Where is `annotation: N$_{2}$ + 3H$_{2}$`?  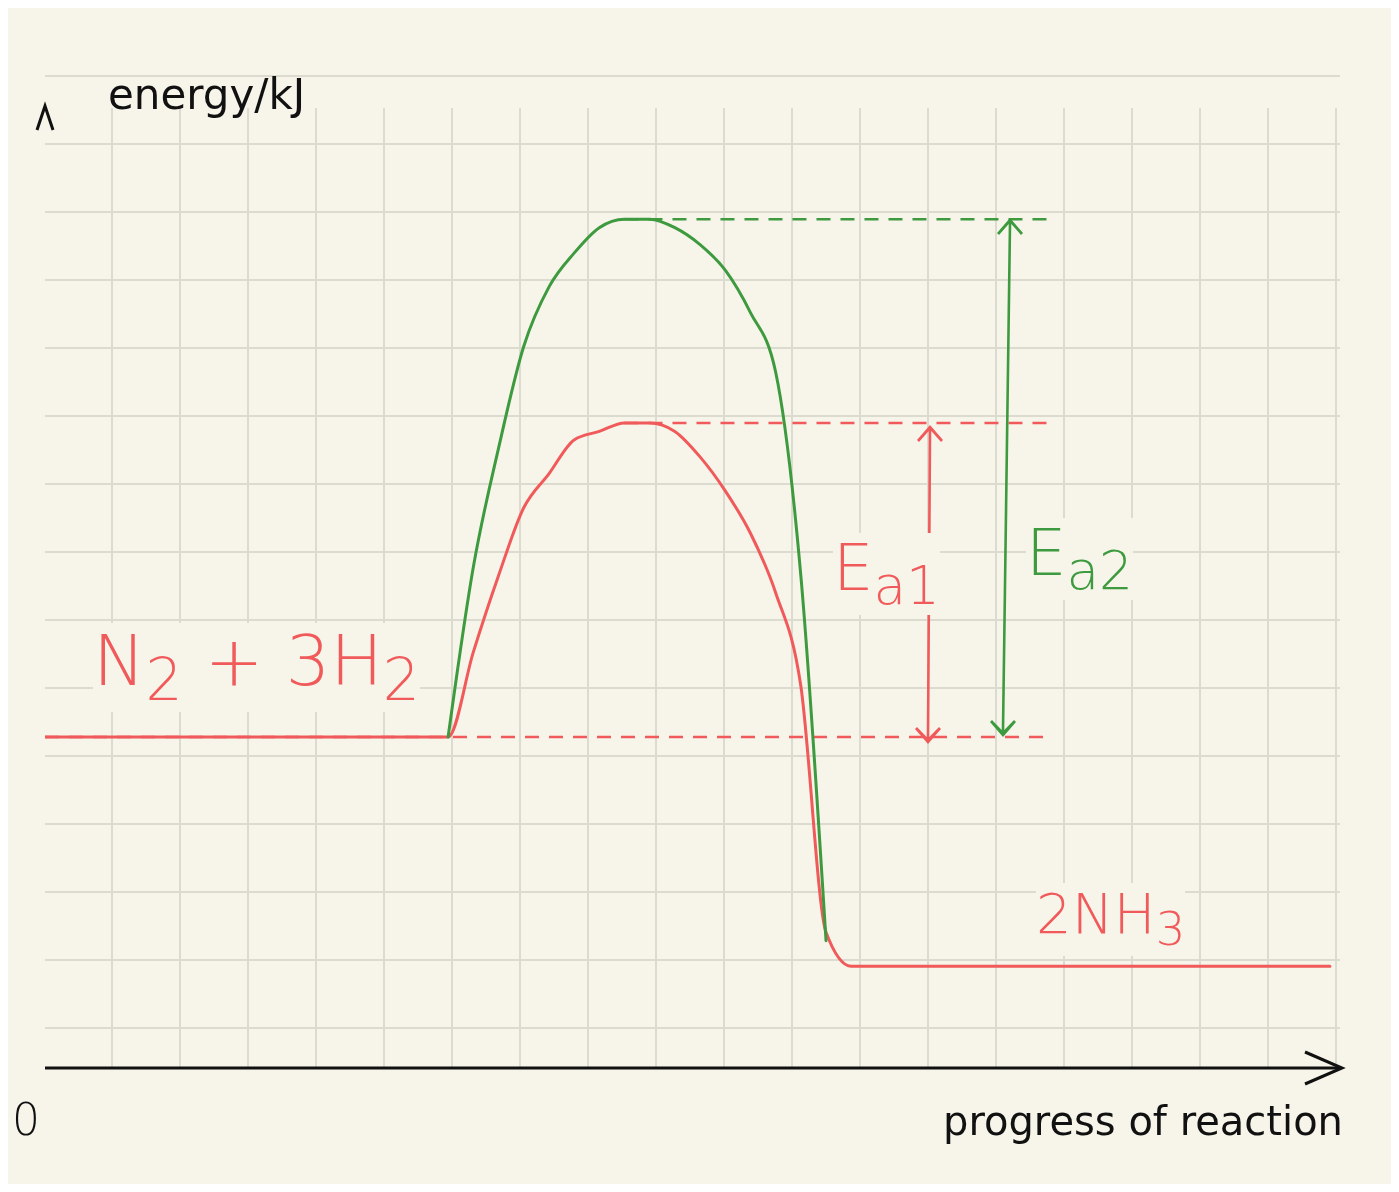
annotation: N$_{2}$ + 3H$_{2}$ is located at coordinates (256, 667).